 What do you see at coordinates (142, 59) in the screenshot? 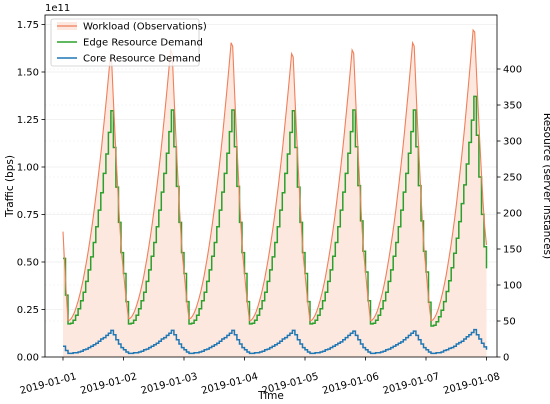
I see `legend-label-core: Core Resource Demand` at bounding box center [142, 59].